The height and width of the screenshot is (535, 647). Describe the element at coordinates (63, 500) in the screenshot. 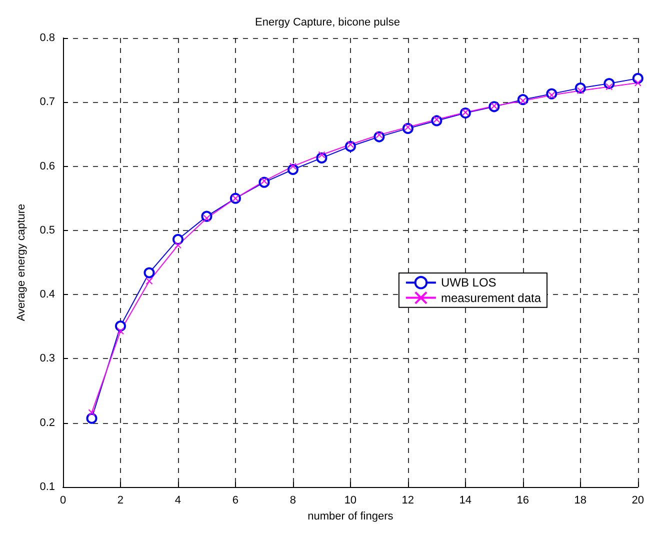

I see `x-tick-label: 0` at that location.